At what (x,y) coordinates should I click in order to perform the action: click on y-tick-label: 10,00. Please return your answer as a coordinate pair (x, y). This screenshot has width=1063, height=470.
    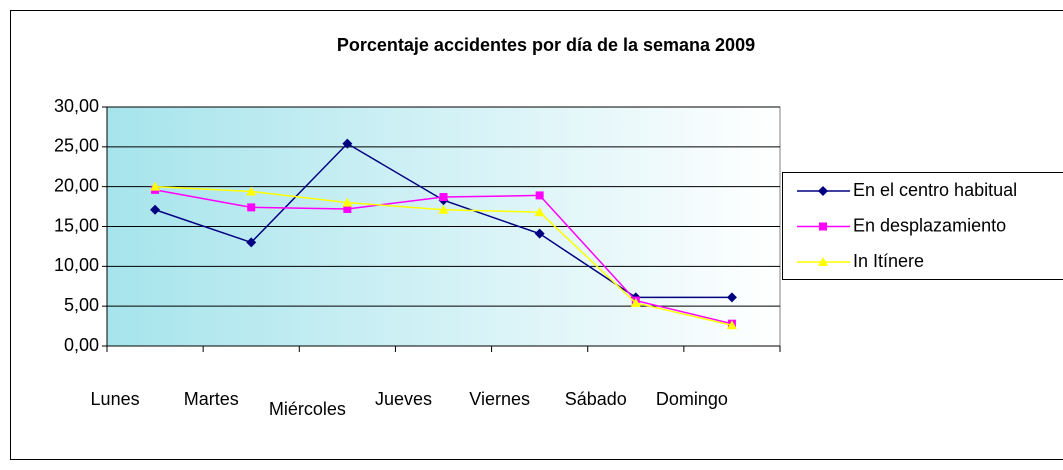
    Looking at the image, I should click on (76, 265).